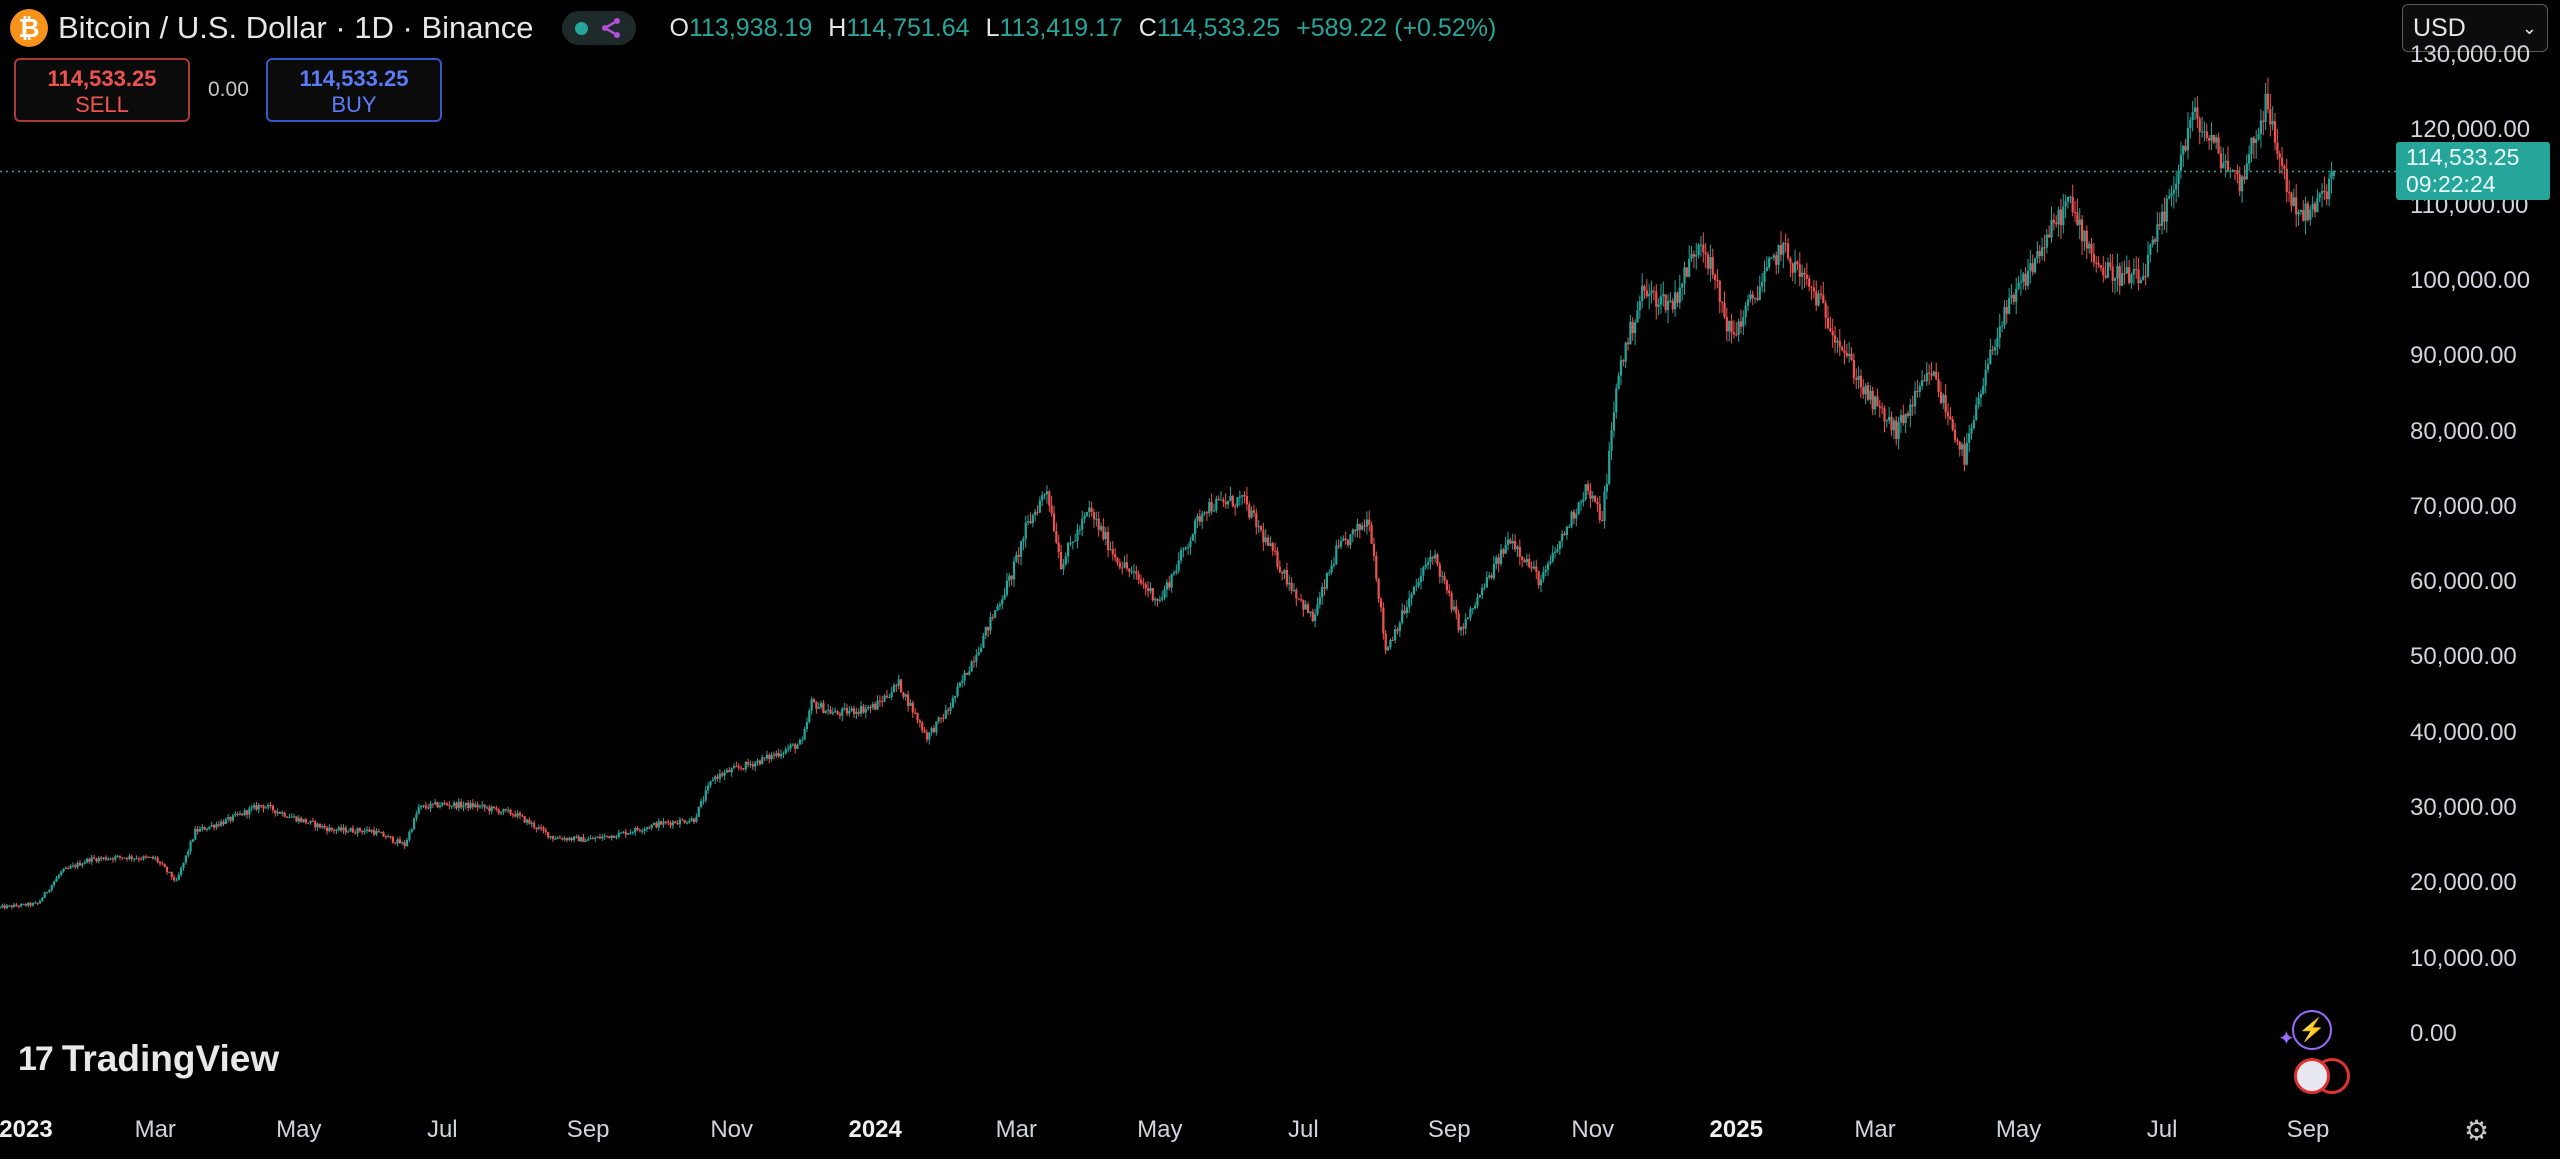 This screenshot has height=1159, width=2560. I want to click on lightning-icon: ⚡, so click(2312, 1030).